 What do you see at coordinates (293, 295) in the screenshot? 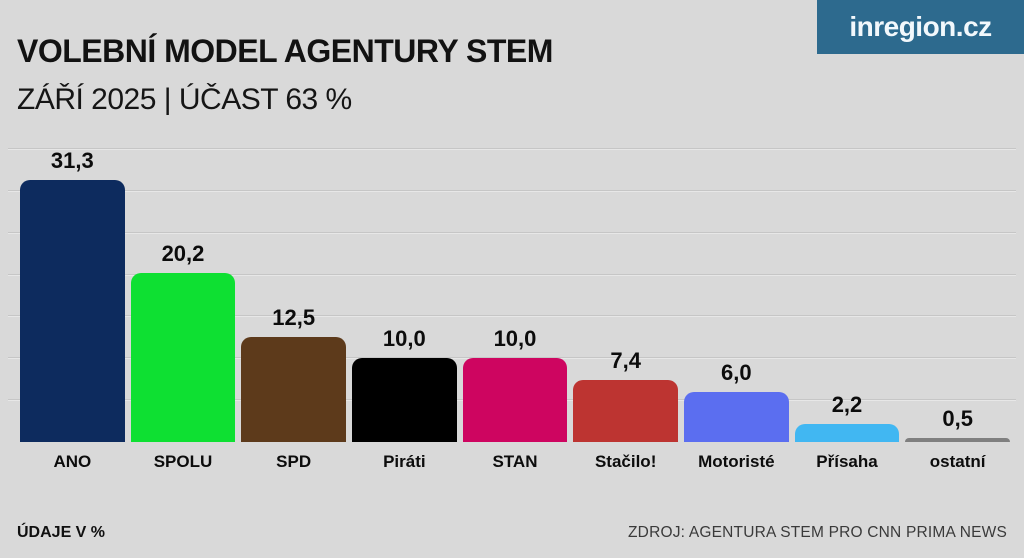
I see `bar-slot-spd: 12,5` at bounding box center [293, 295].